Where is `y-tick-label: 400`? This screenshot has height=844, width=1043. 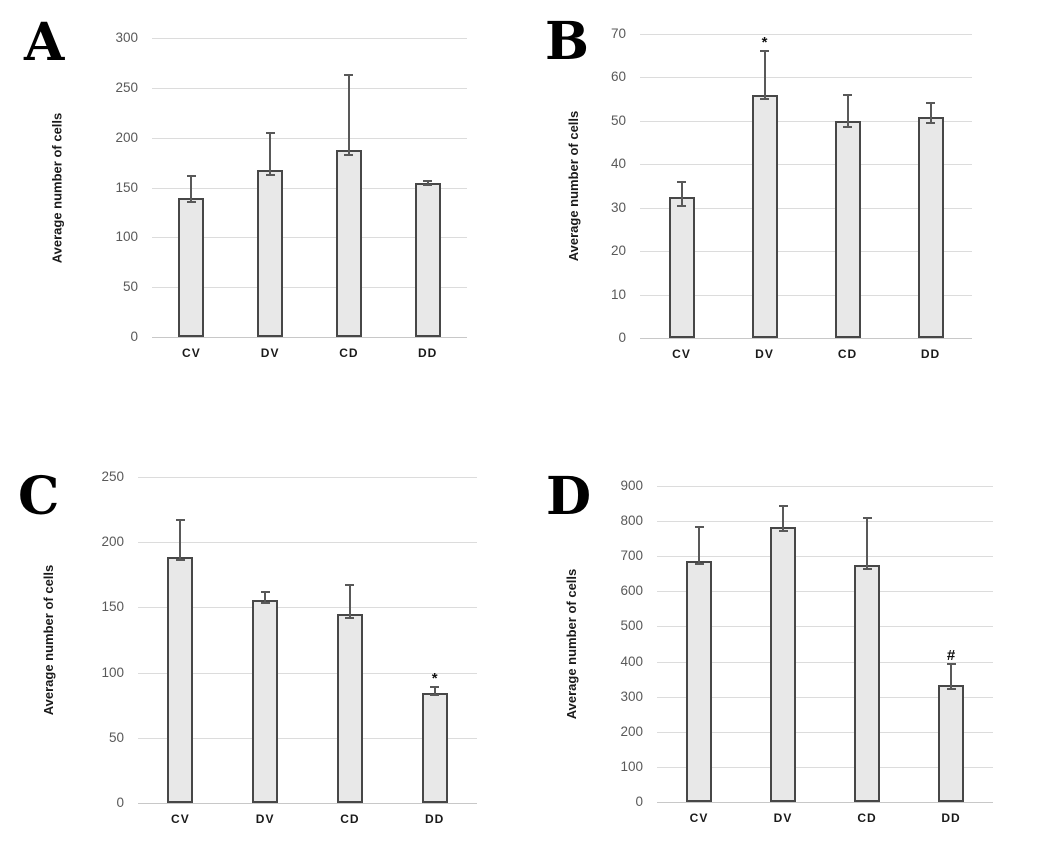
y-tick-label: 400 is located at coordinates (631, 661).